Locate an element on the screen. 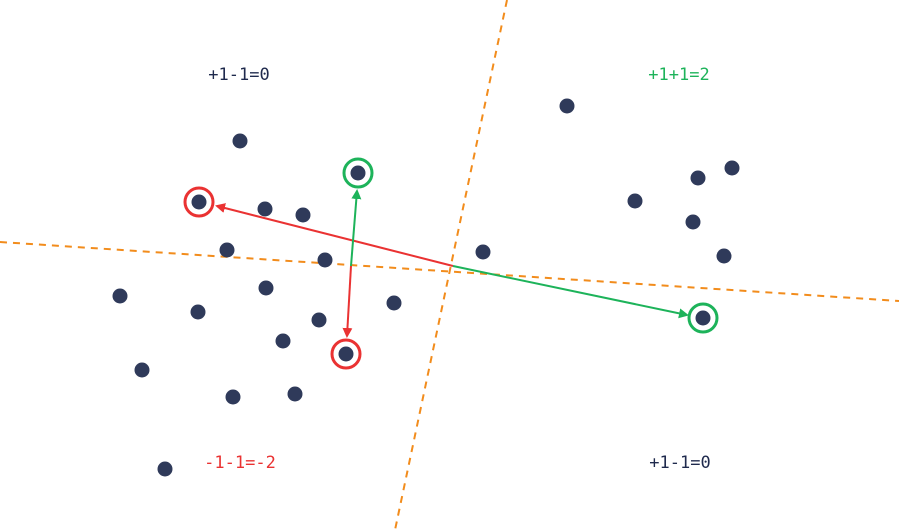 This screenshot has height=530, width=899. label-bottom-left: -1-1=-2 is located at coordinates (240, 463).